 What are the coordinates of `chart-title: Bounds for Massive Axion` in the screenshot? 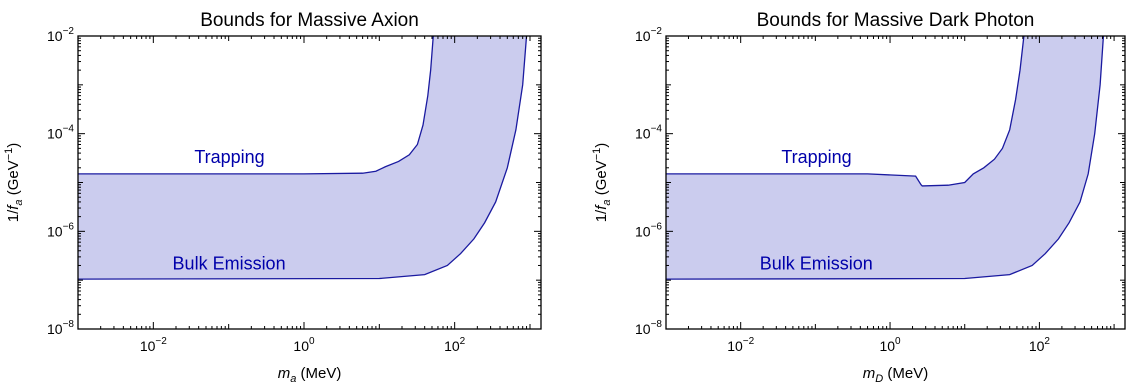 It's located at (309, 20).